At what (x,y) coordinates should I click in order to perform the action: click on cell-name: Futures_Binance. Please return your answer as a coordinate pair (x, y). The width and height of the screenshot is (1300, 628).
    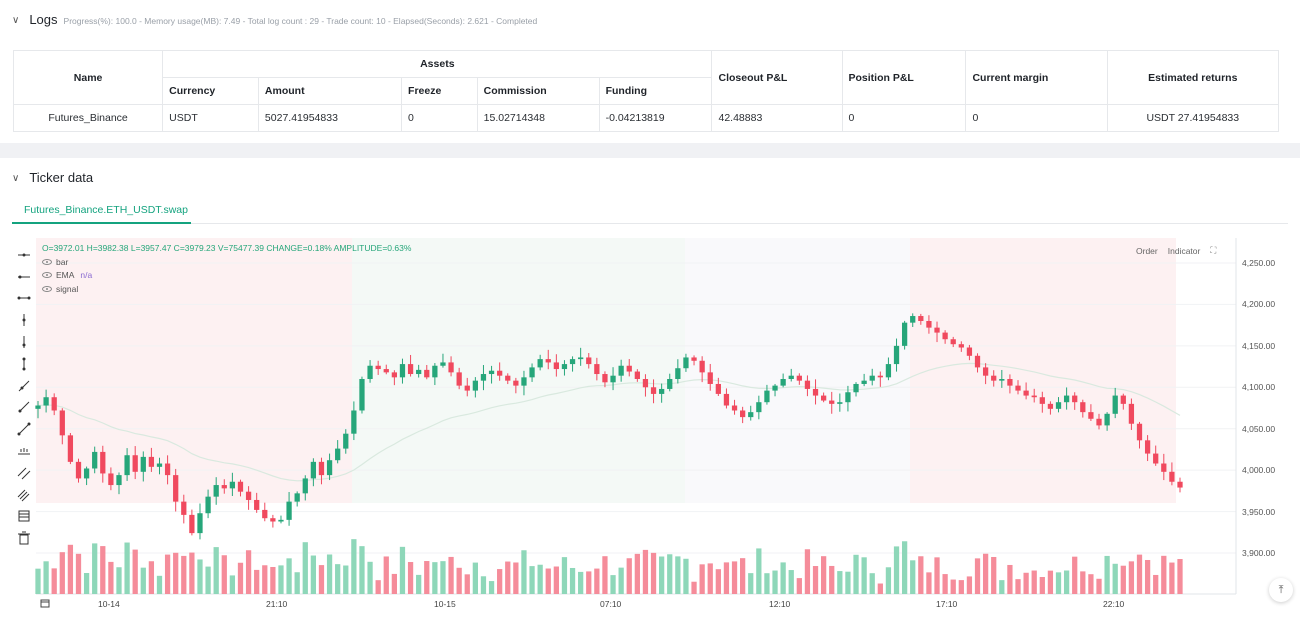
    Looking at the image, I should click on (88, 118).